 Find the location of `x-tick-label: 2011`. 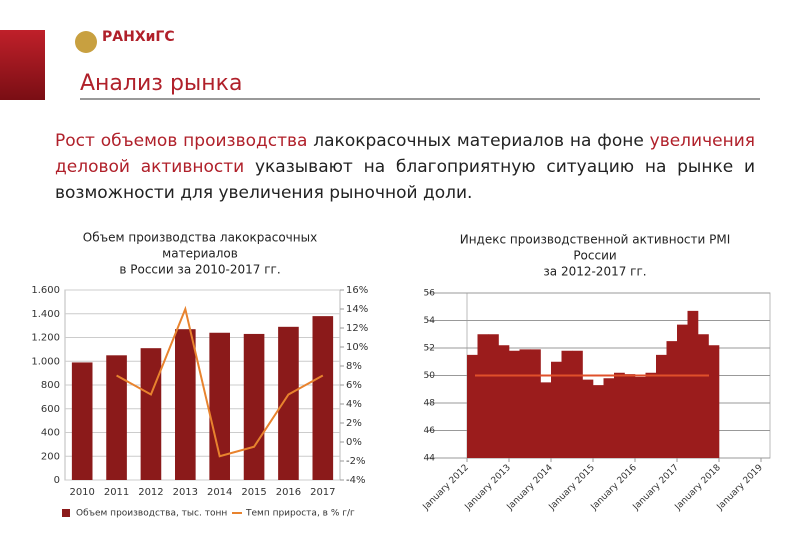

x-tick-label: 2011 is located at coordinates (116, 492).